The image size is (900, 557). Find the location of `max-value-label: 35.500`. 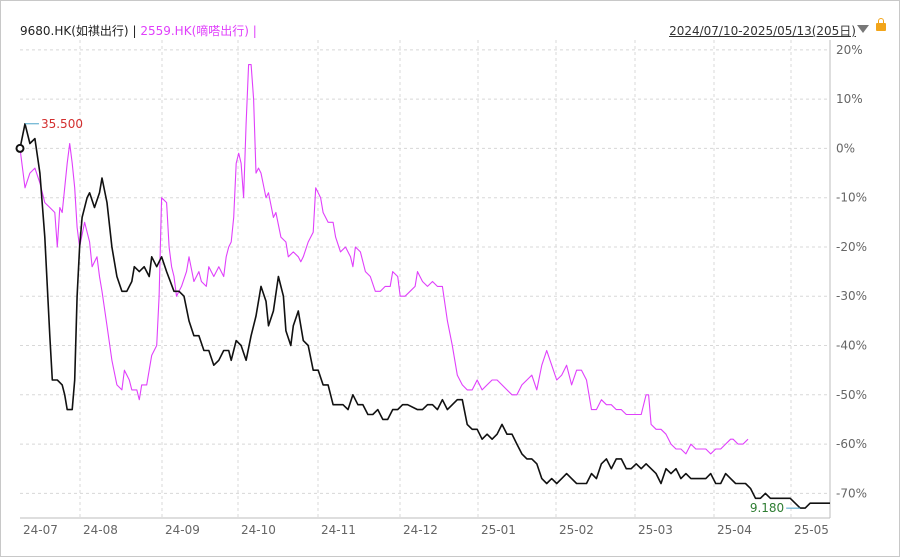

max-value-label: 35.500 is located at coordinates (62, 124).